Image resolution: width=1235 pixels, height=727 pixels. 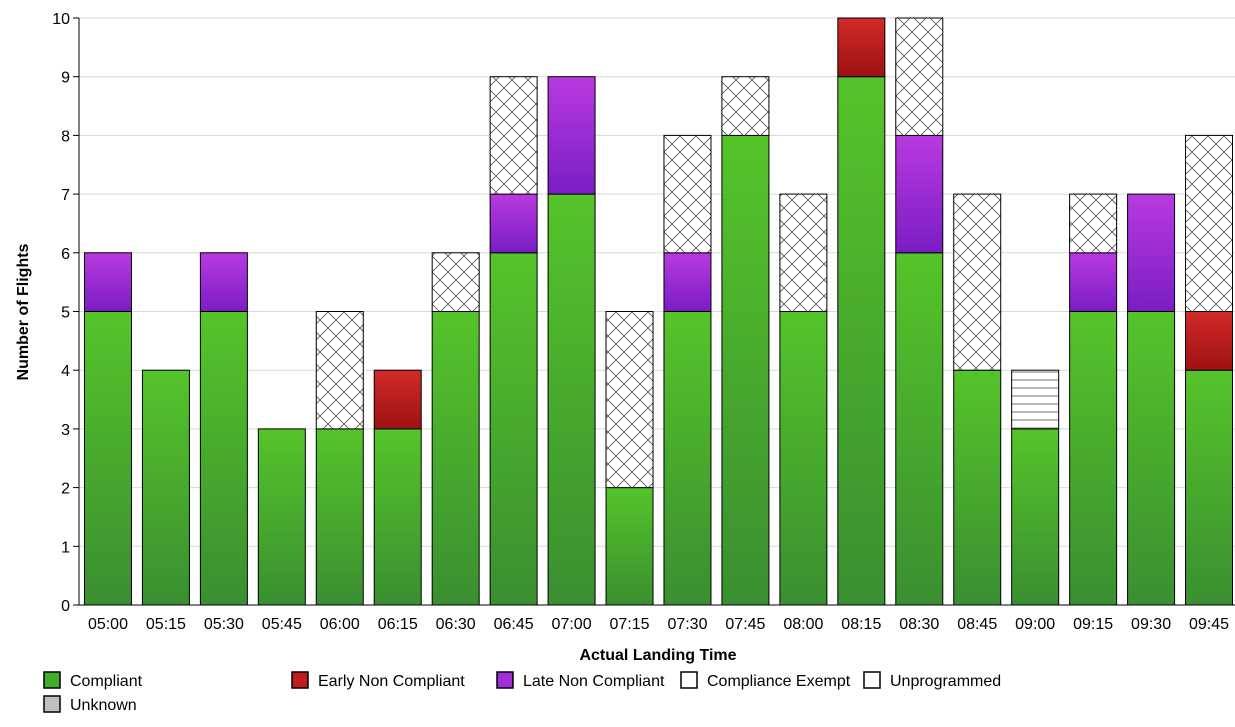 What do you see at coordinates (224, 624) in the screenshot?
I see `x-tick-label: 05:30` at bounding box center [224, 624].